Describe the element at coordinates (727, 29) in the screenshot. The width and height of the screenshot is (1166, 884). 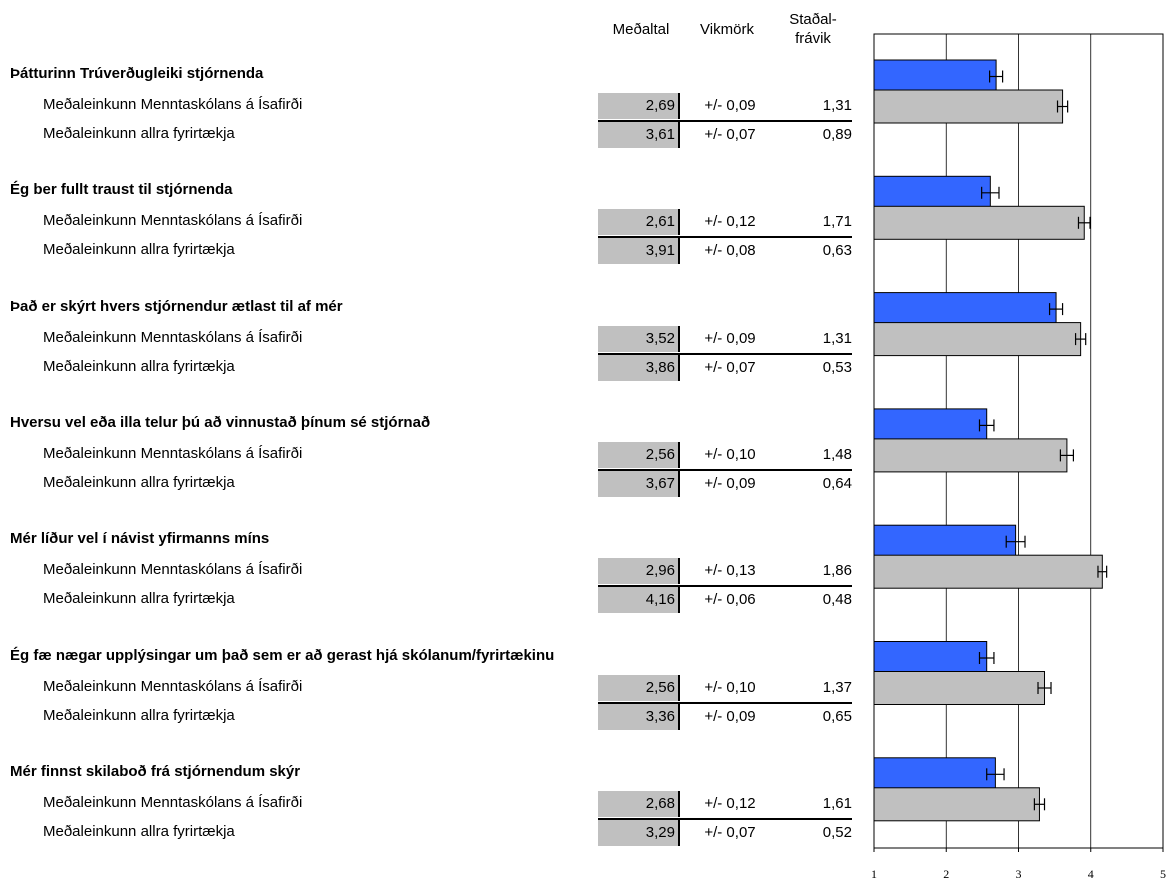
I see `header-moe: Vikmörk` at that location.